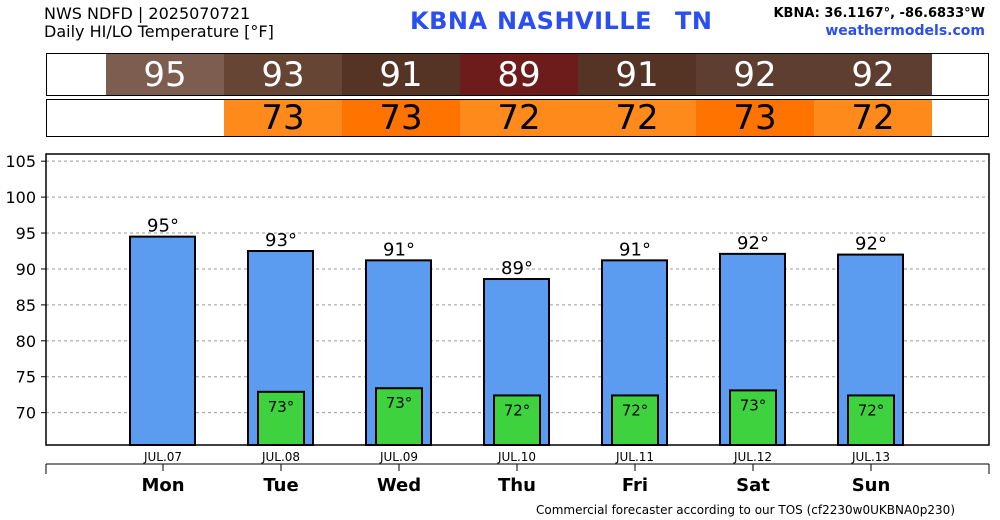 The image size is (1000, 520). What do you see at coordinates (516, 457) in the screenshot?
I see `date-label: JUL.10` at bounding box center [516, 457].